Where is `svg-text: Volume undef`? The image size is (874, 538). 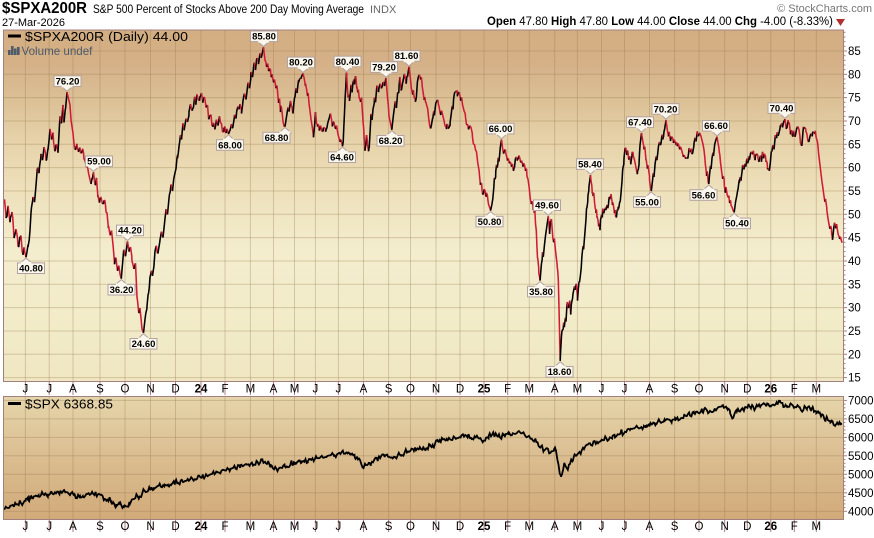 svg-text: Volume undef is located at coordinates (58, 51).